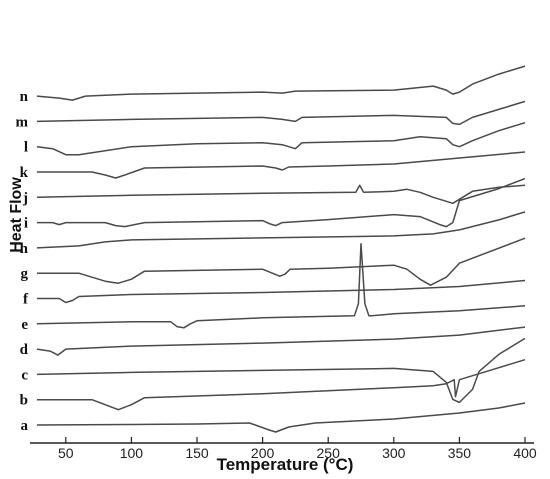 Image resolution: width=550 pixels, height=479 pixels. Describe the element at coordinates (281, 230) in the screenshot. I see `curve-h` at that location.